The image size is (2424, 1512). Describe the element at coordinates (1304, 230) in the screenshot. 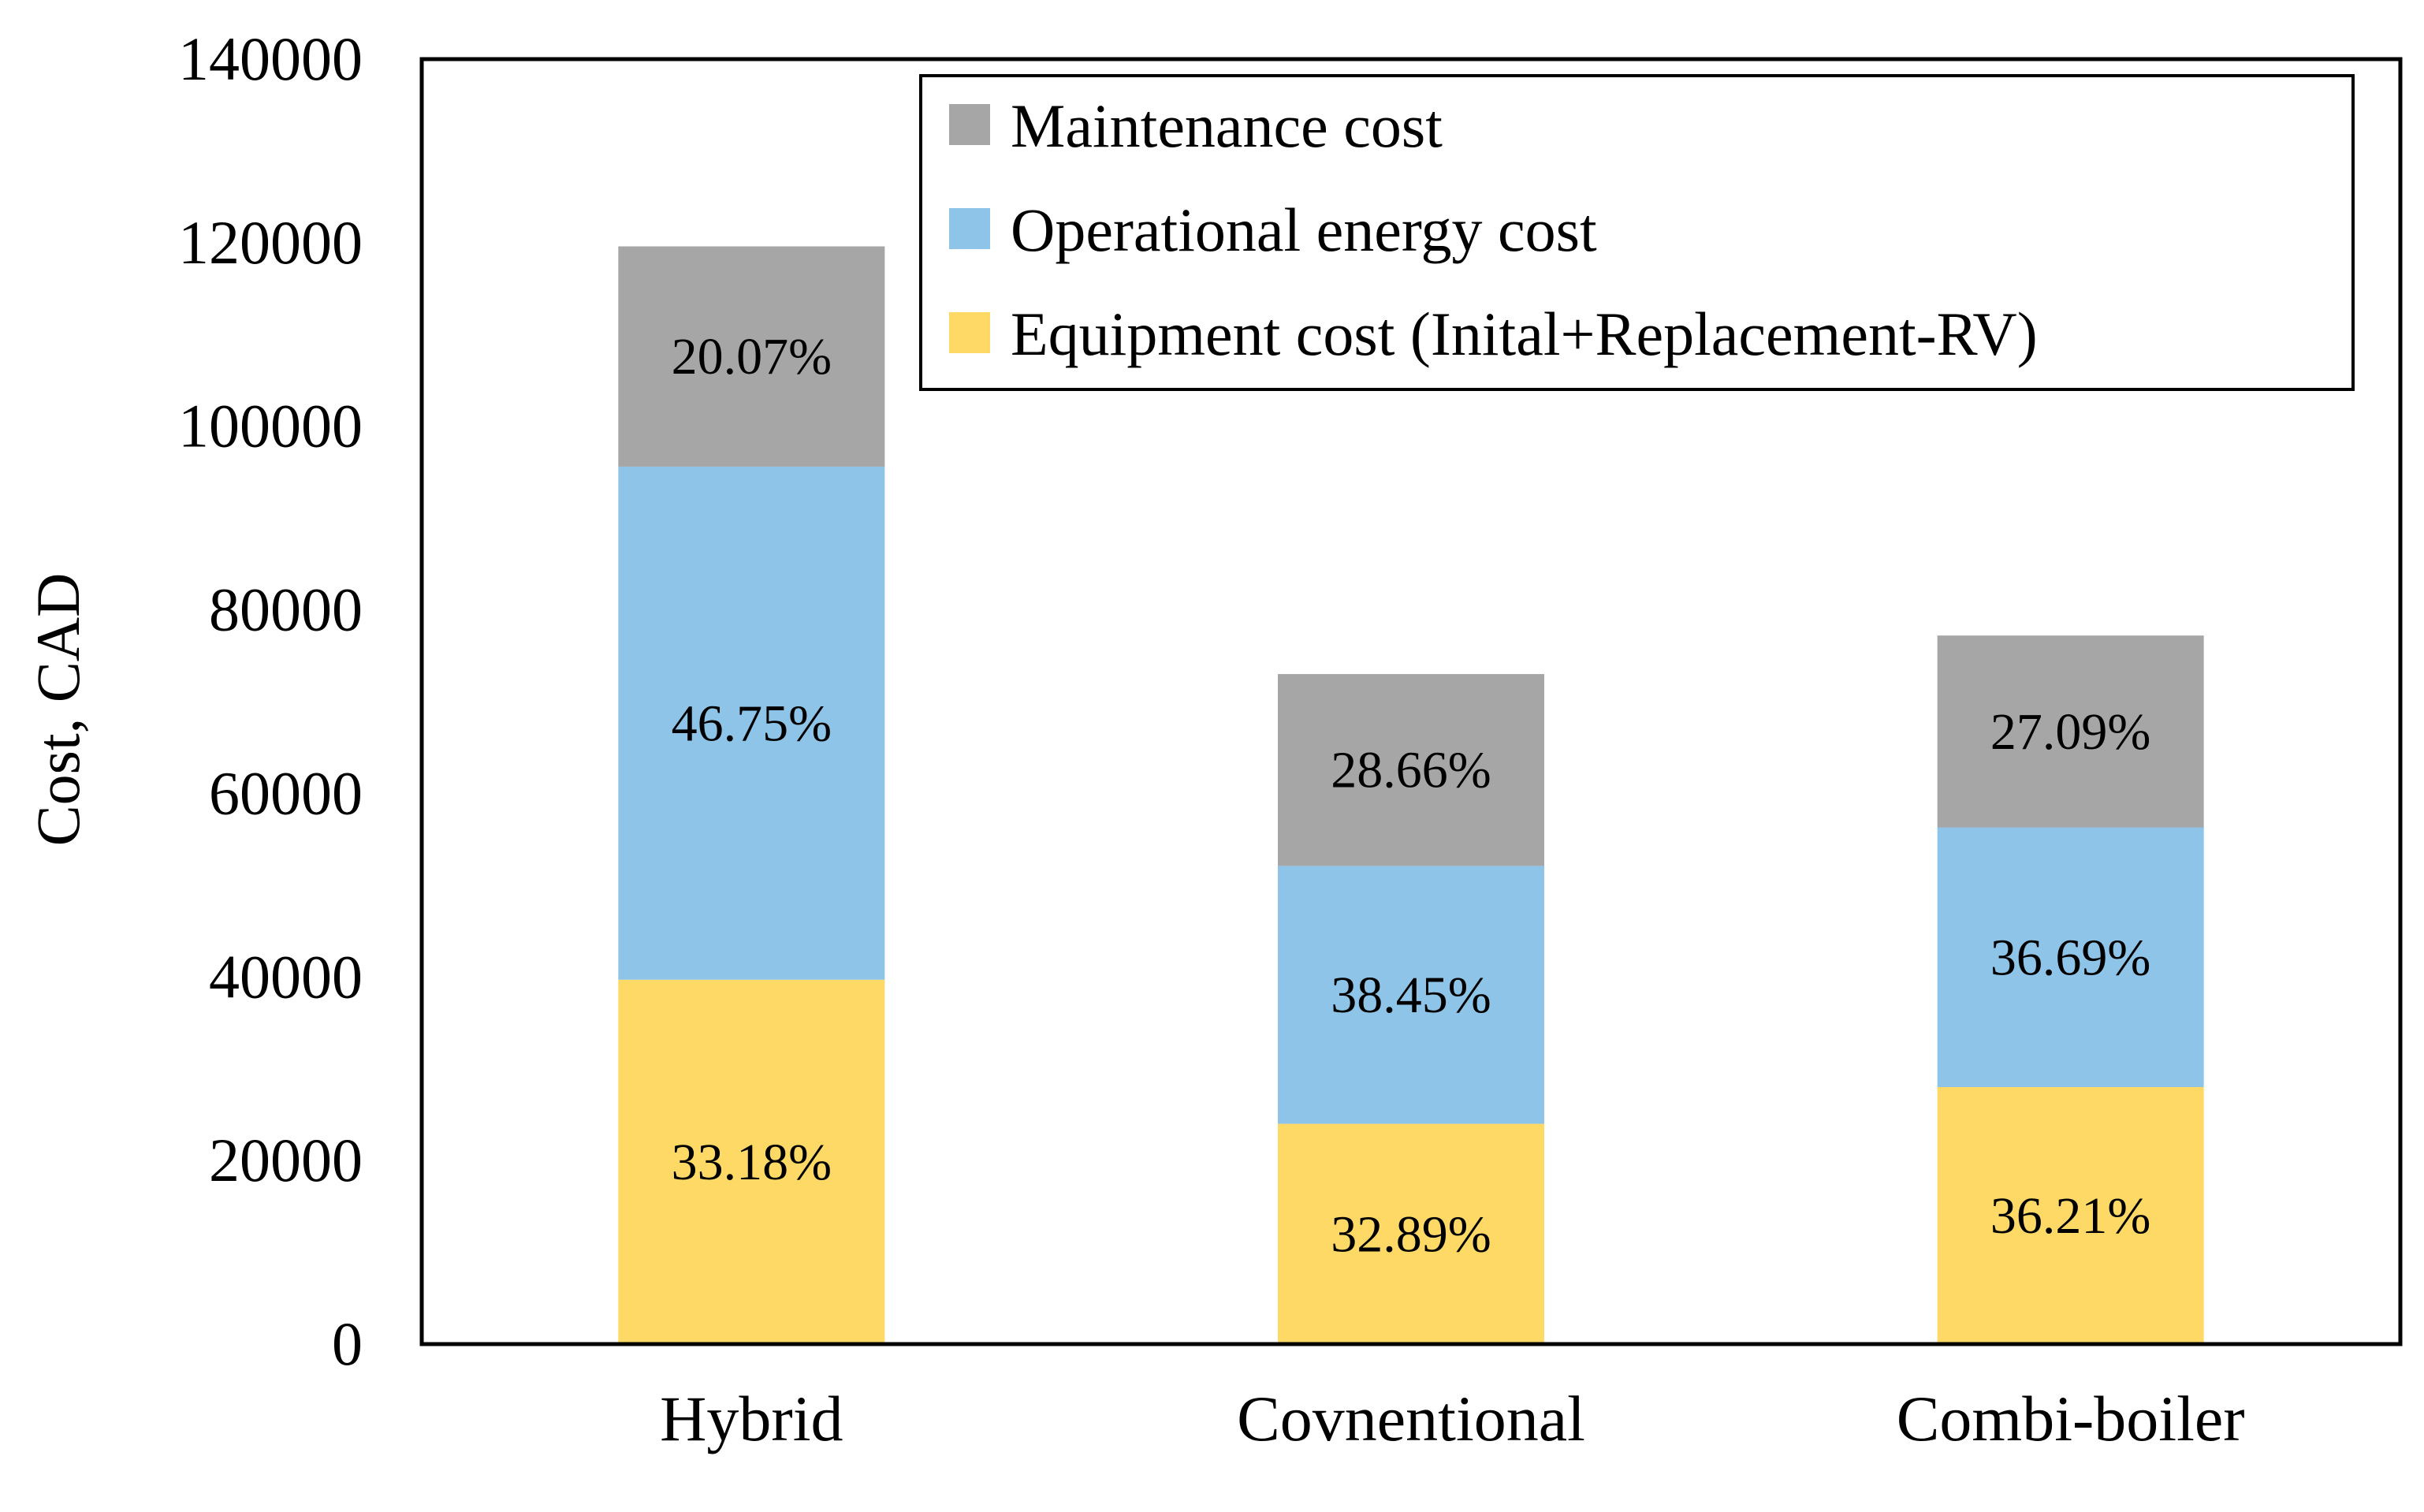

I see `legend-label: Operational energy cost` at that location.